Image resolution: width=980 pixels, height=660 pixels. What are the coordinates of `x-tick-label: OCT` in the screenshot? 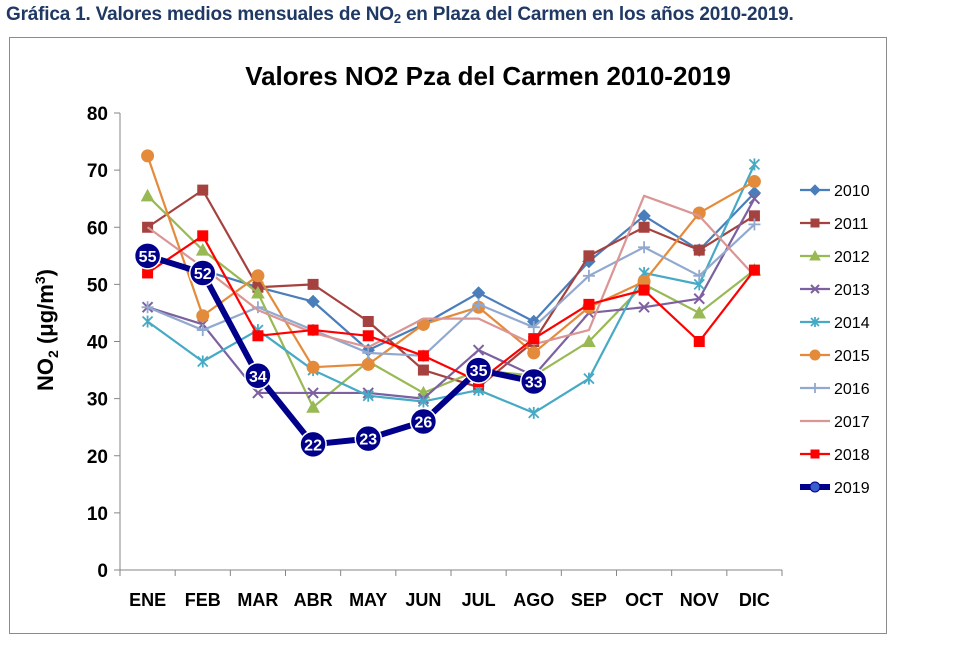 It's located at (644, 600).